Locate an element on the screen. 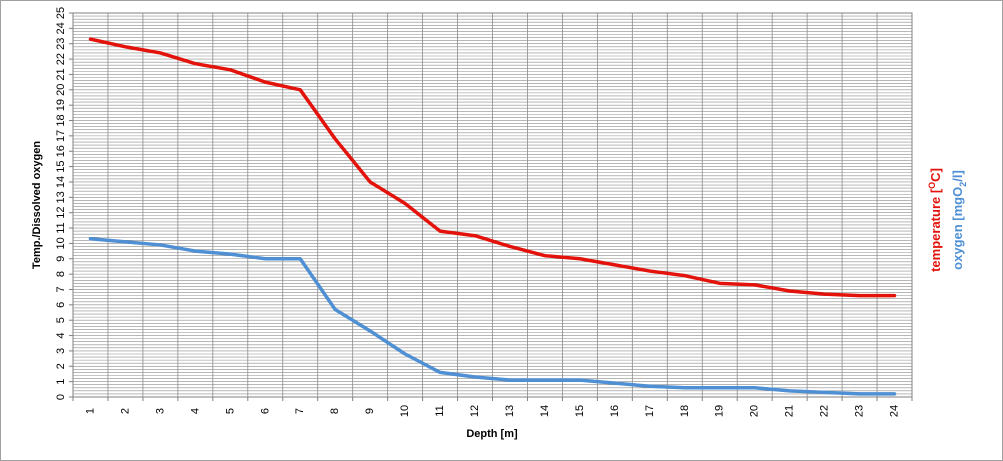  x-tick-label: 14 is located at coordinates (545, 411).